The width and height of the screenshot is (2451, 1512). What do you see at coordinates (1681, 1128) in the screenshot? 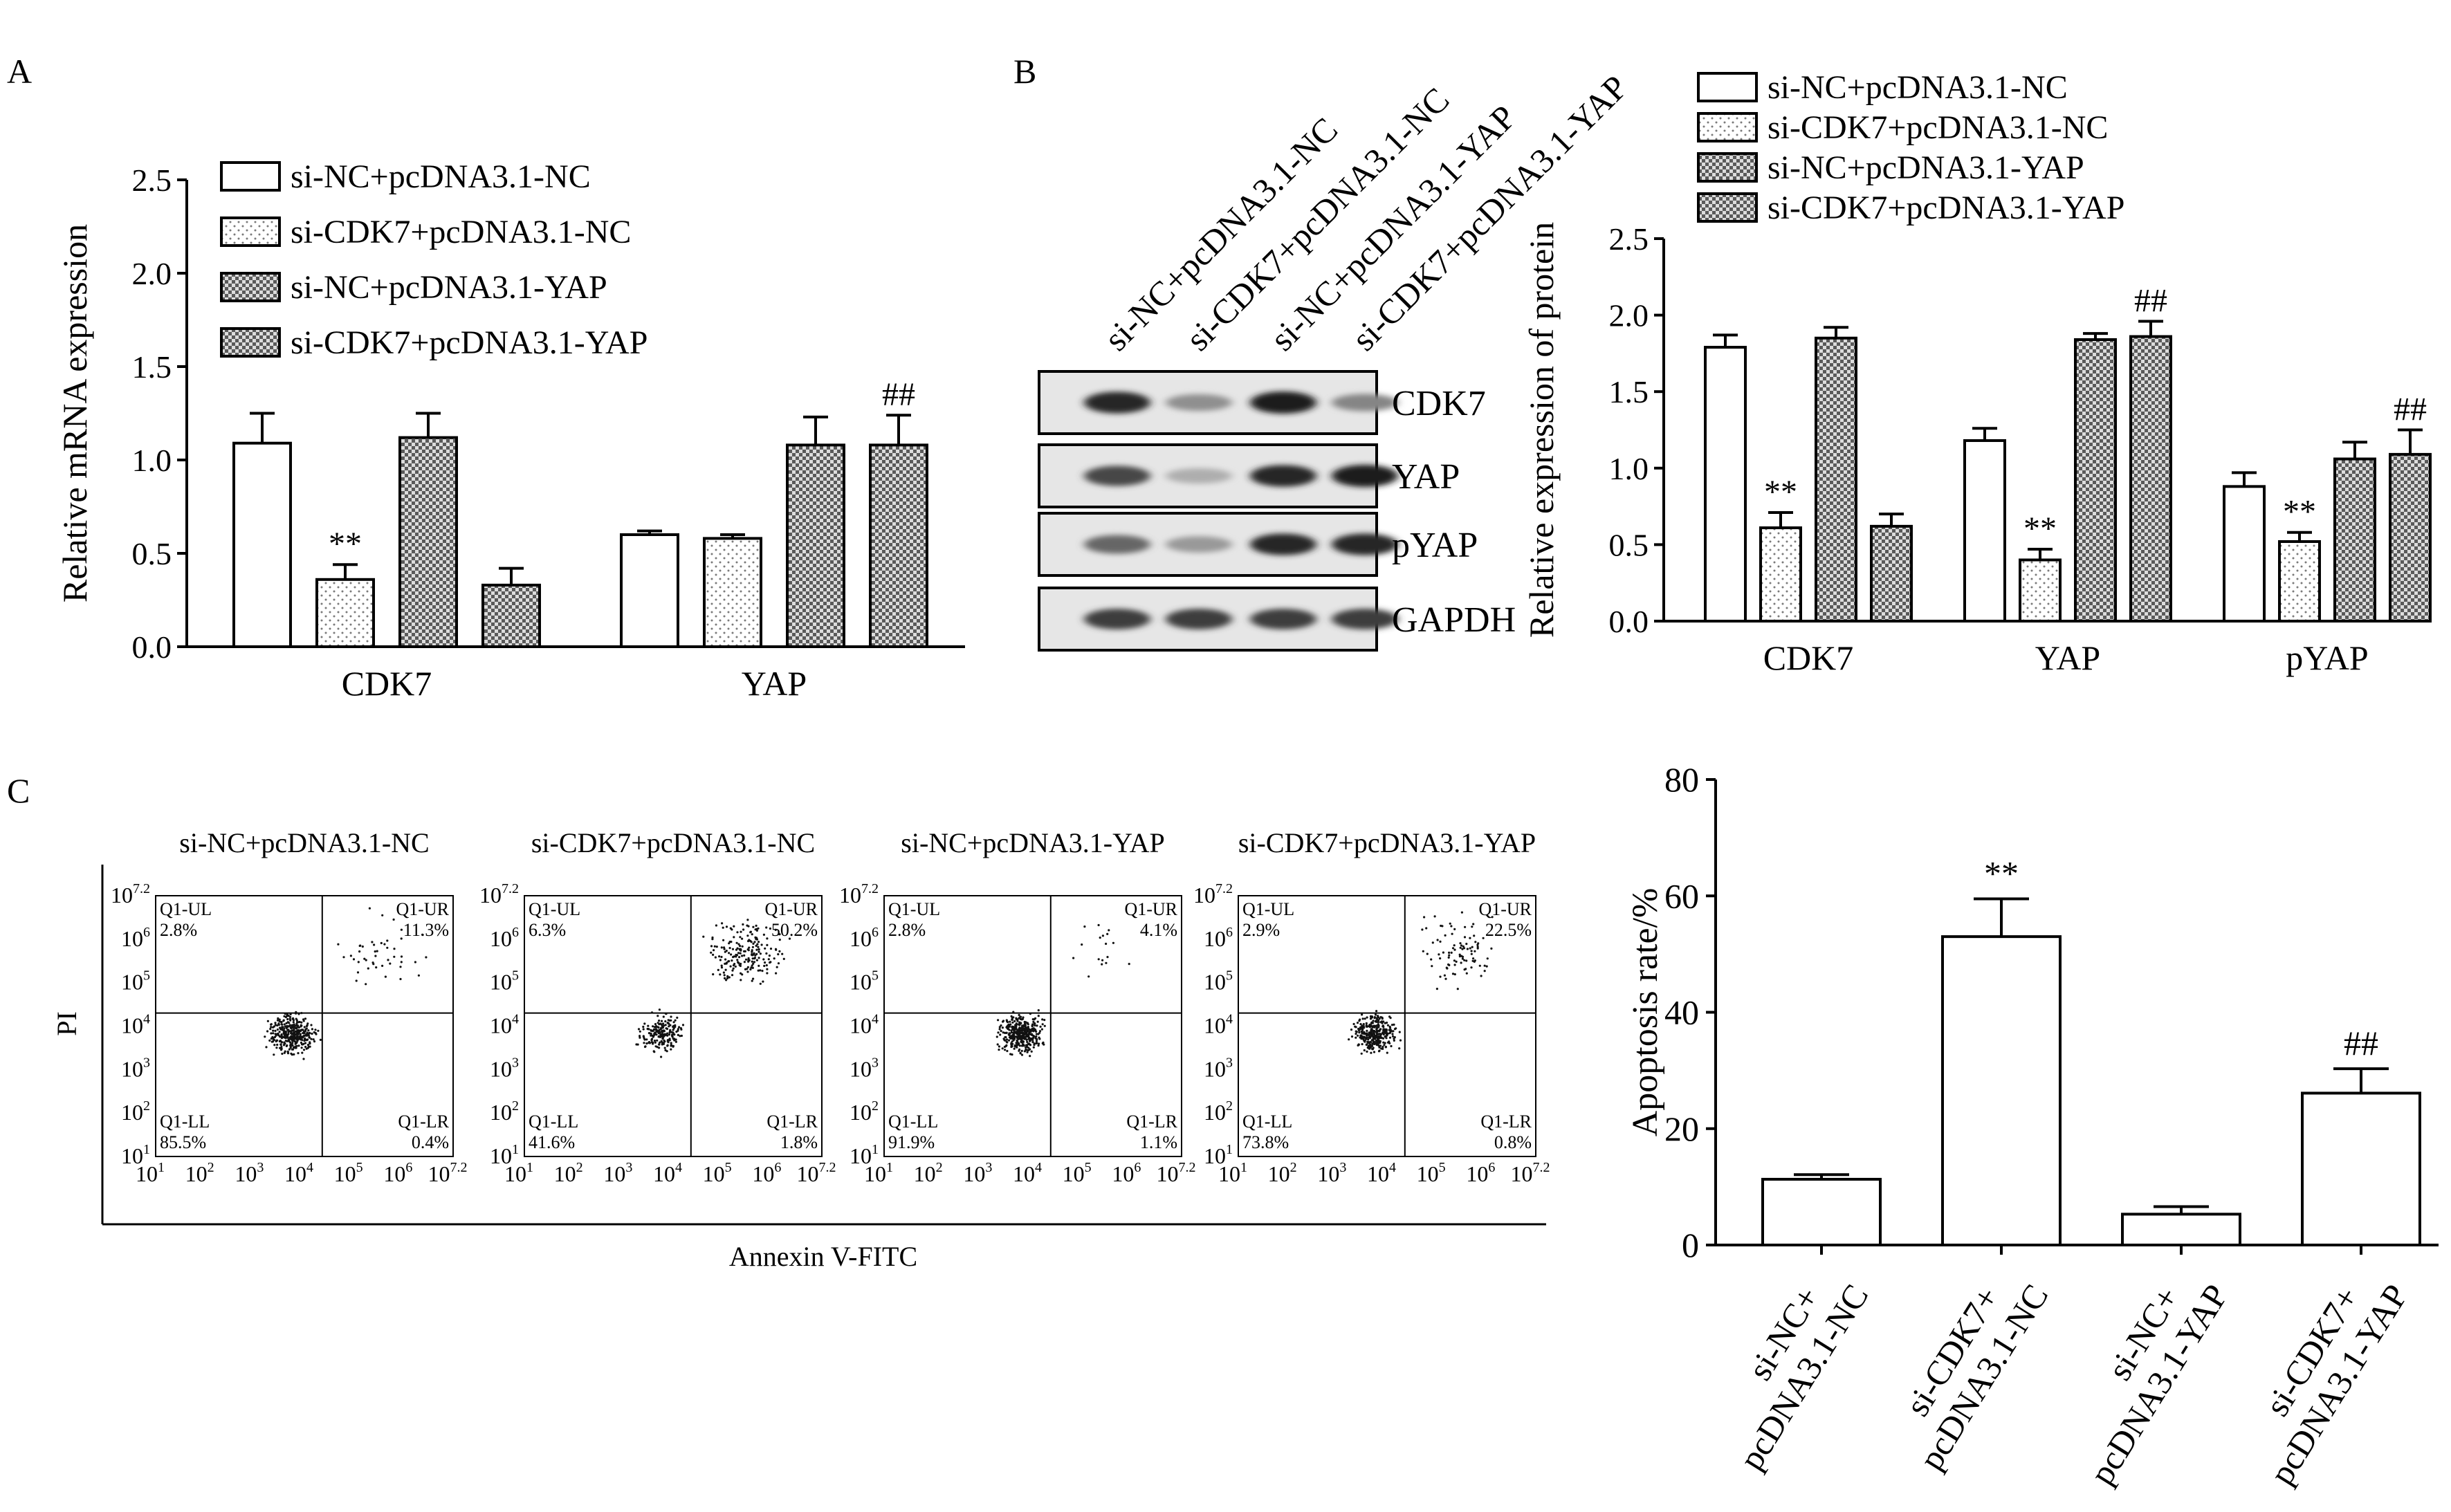
I see `y-tick-label: 20` at bounding box center [1681, 1128].